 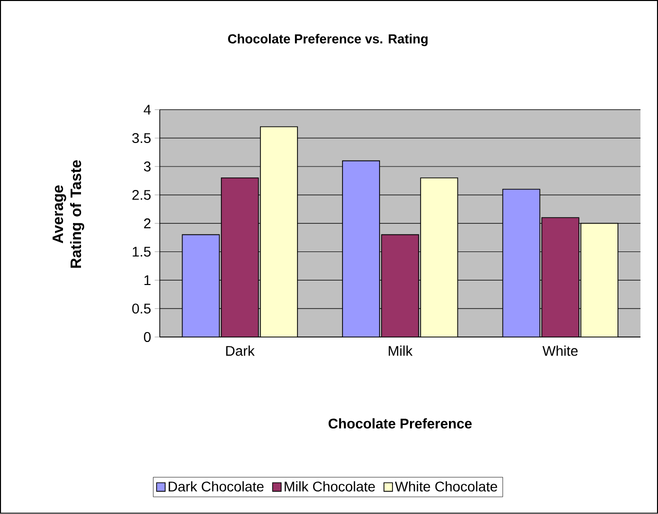 I want to click on y-tick-label: 4, so click(x=147, y=109).